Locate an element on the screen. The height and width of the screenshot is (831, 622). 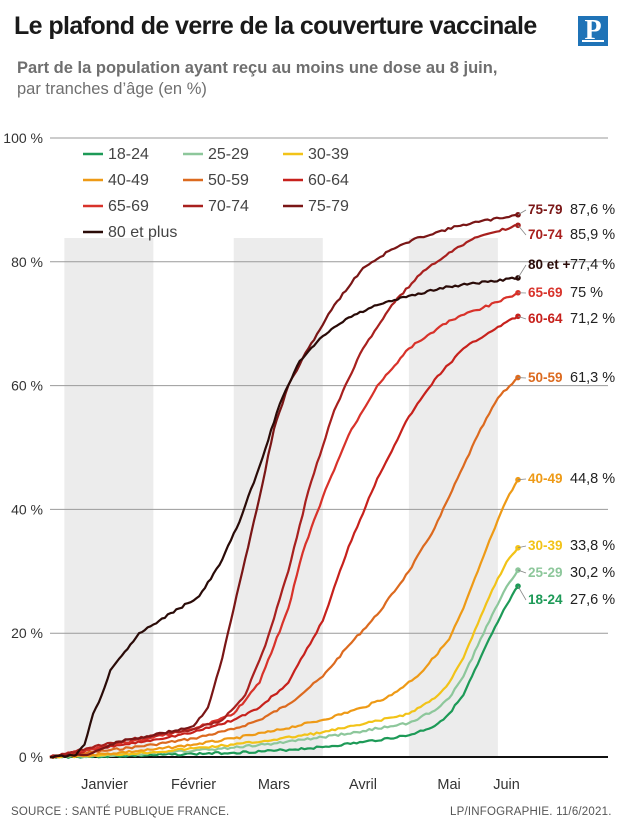
end-label-name: 18-24 is located at coordinates (545, 599).